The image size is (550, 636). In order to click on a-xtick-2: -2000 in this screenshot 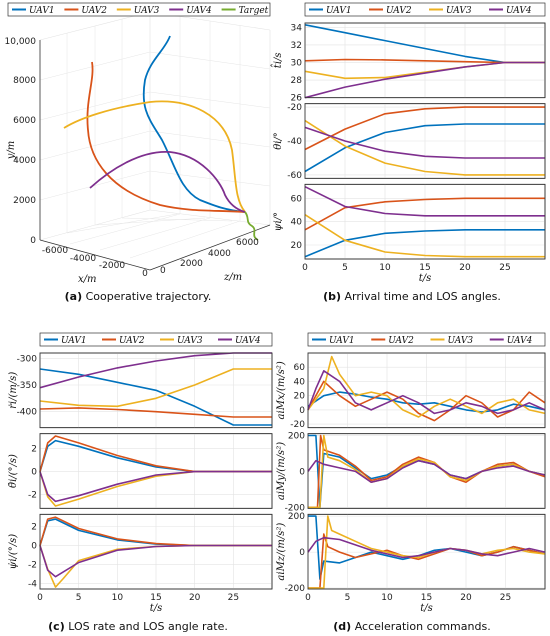, I will do `click(112, 266)`.